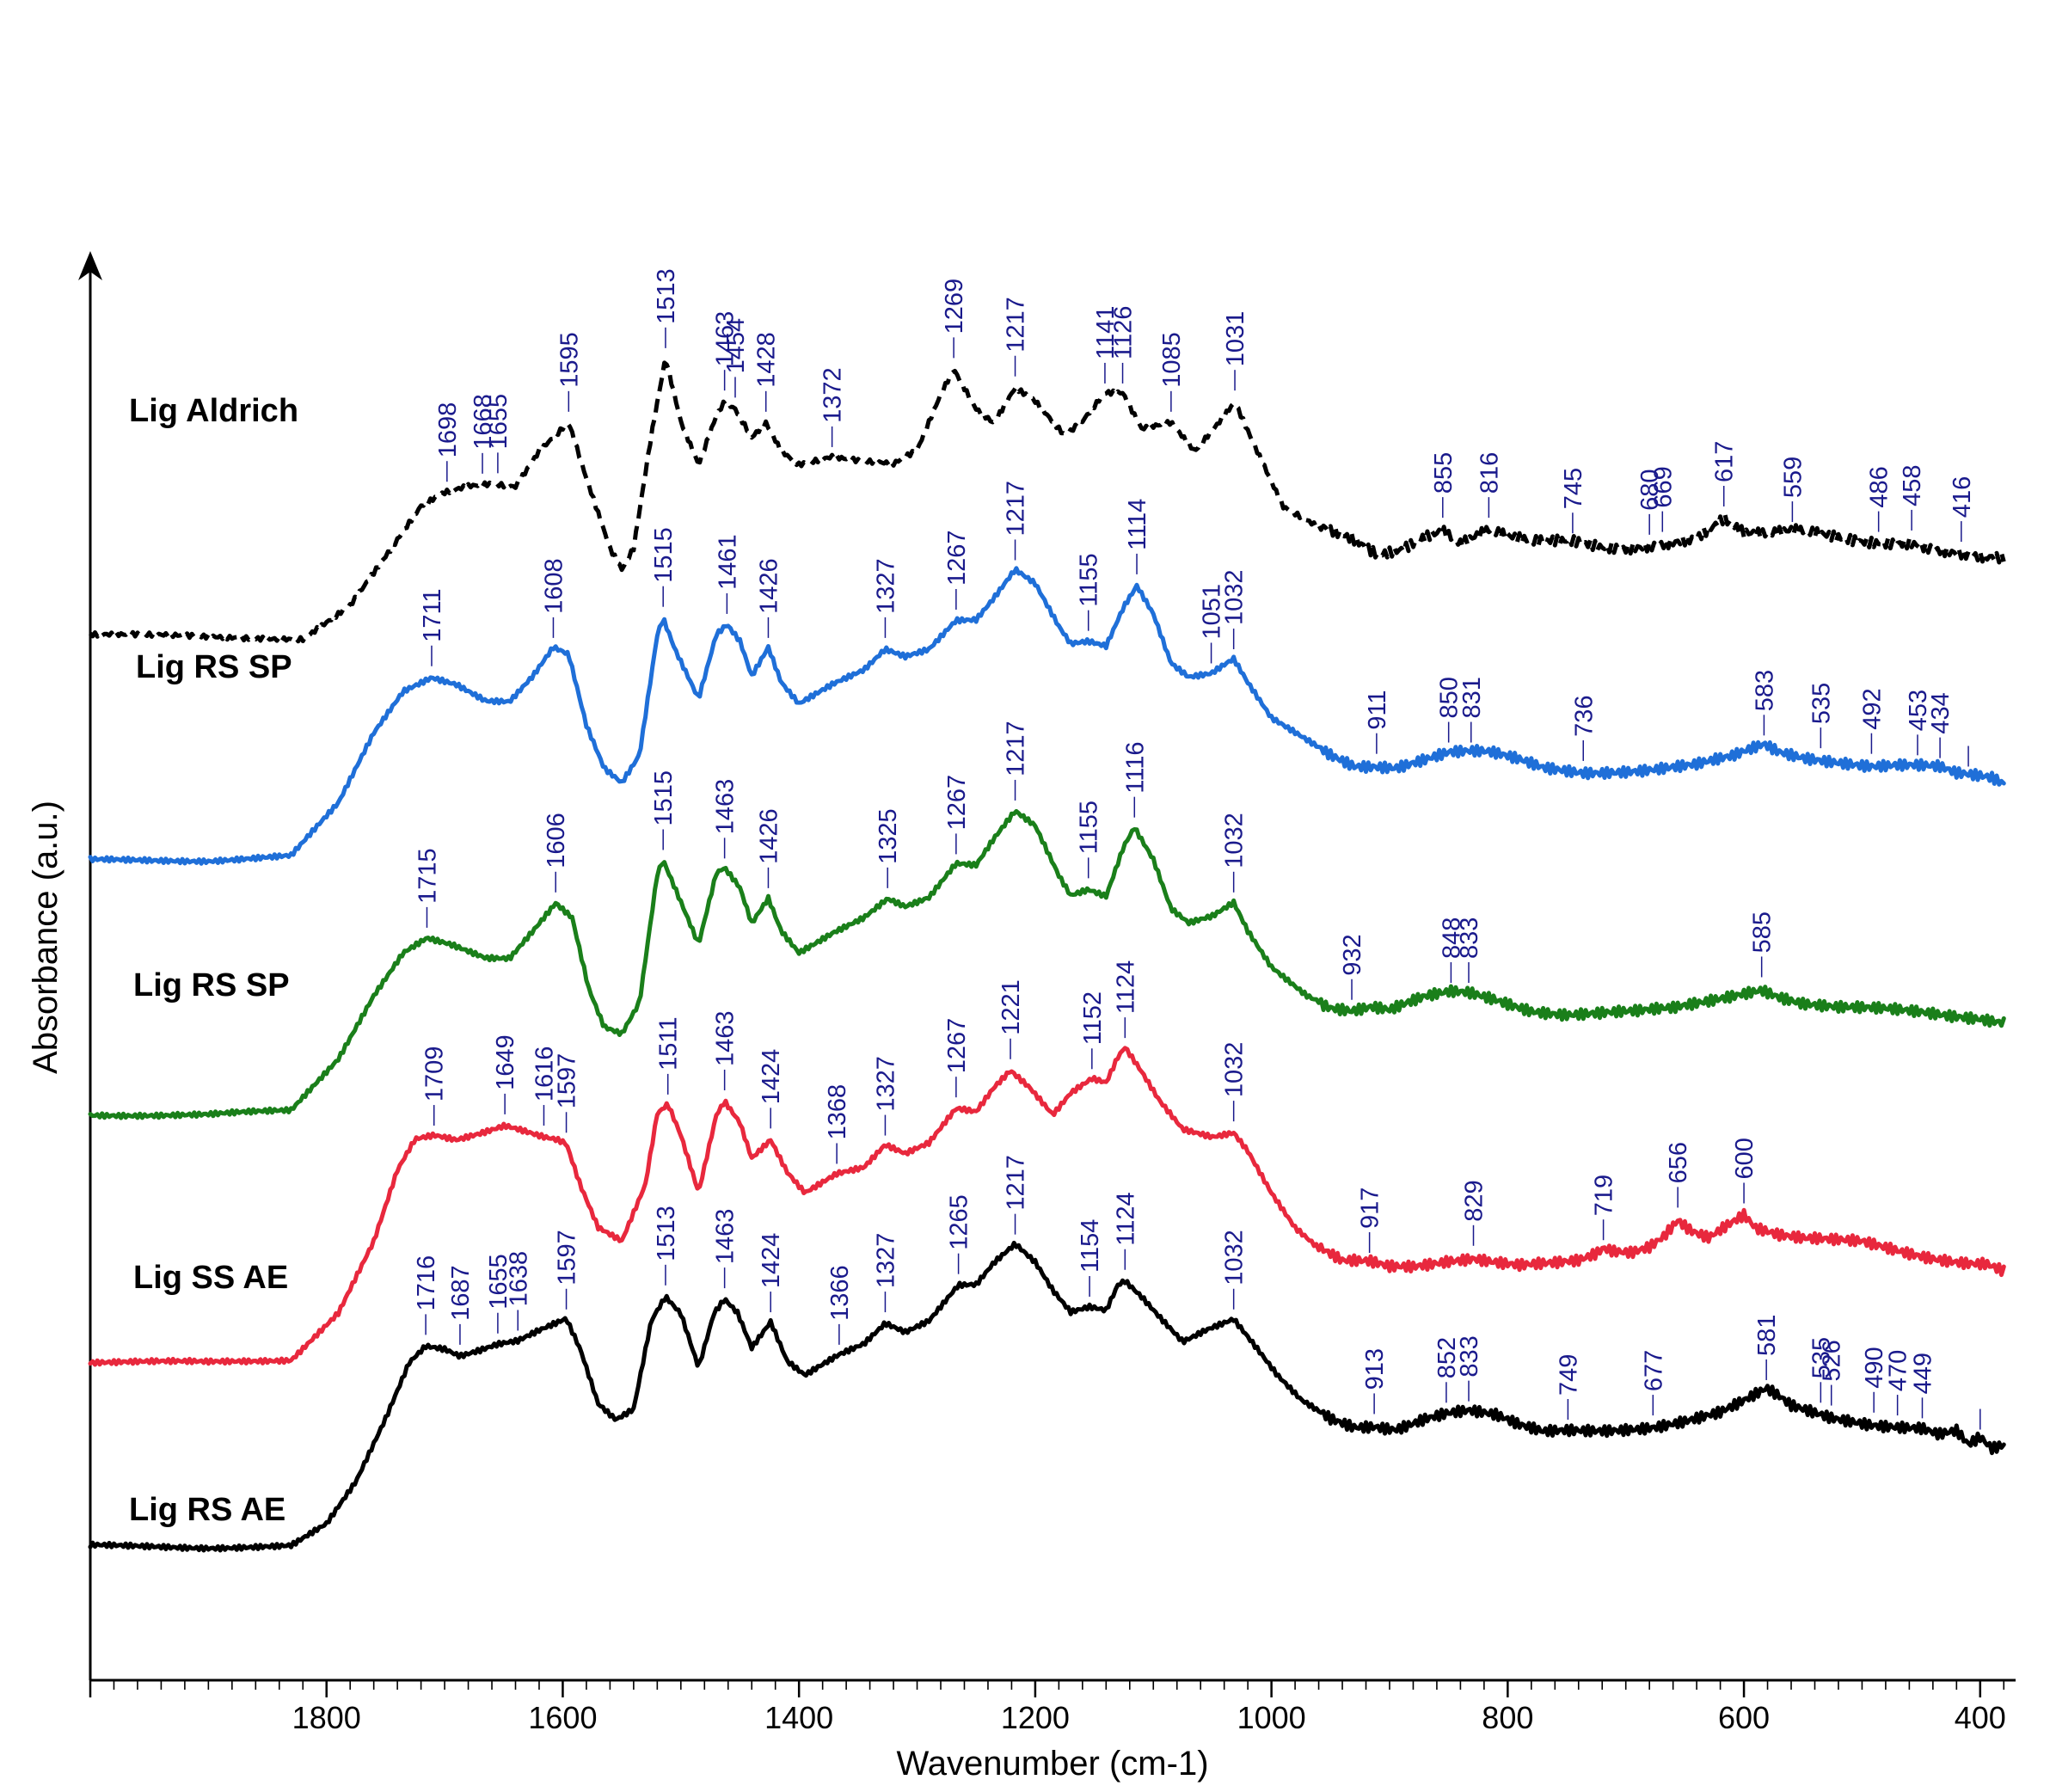  Describe the element at coordinates (1137, 524) in the screenshot. I see `peak-label-1-9: 1114` at that location.